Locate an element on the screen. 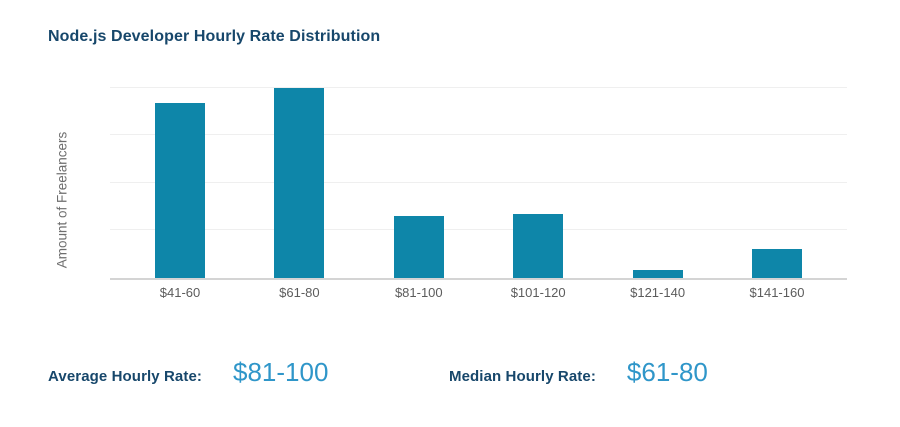 The width and height of the screenshot is (900, 427). x-tick-label: $41-60 is located at coordinates (180, 292).